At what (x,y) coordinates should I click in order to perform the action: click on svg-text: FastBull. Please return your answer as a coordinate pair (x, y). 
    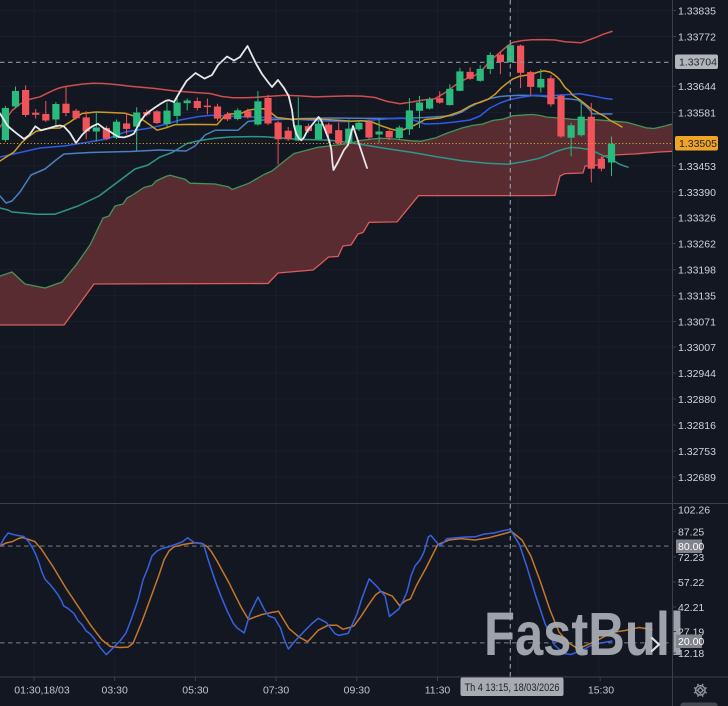
    Looking at the image, I should click on (584, 634).